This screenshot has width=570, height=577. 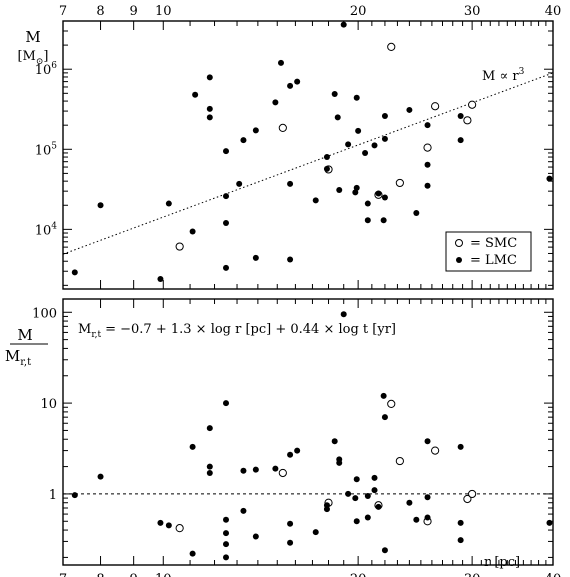 What do you see at coordinates (24, 335) in the screenshot?
I see `bottom-y-label-numerator: M` at bounding box center [24, 335].